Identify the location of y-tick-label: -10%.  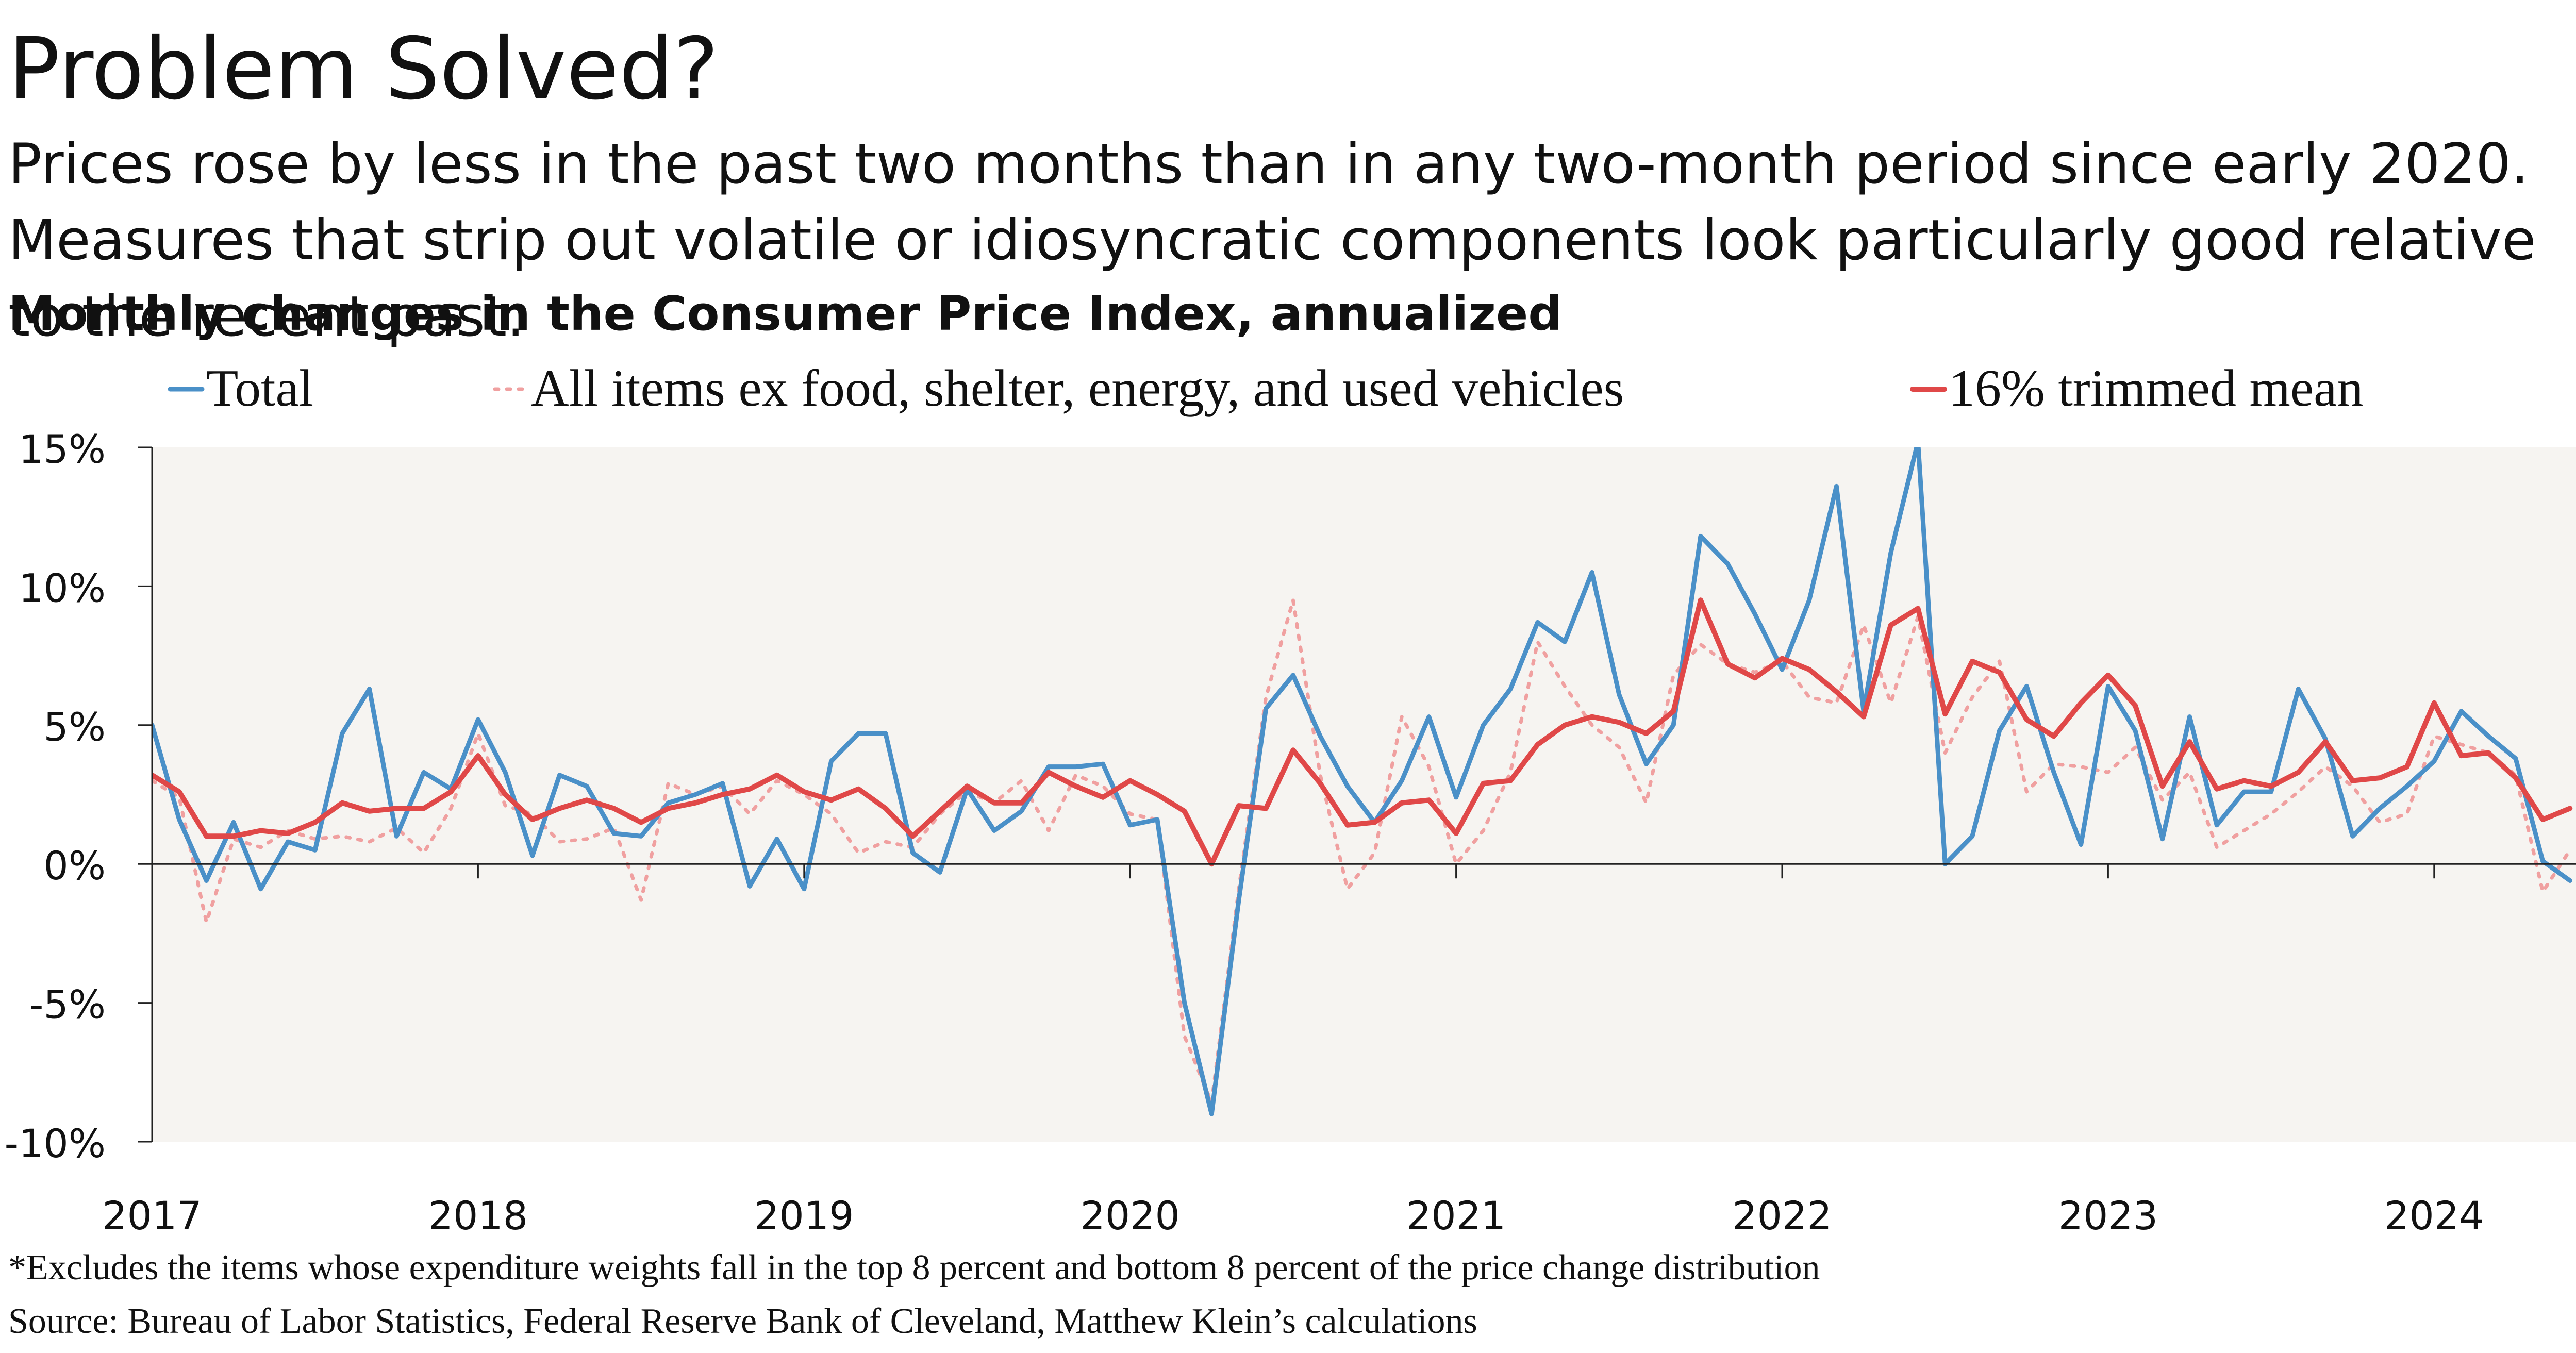
(56, 1143).